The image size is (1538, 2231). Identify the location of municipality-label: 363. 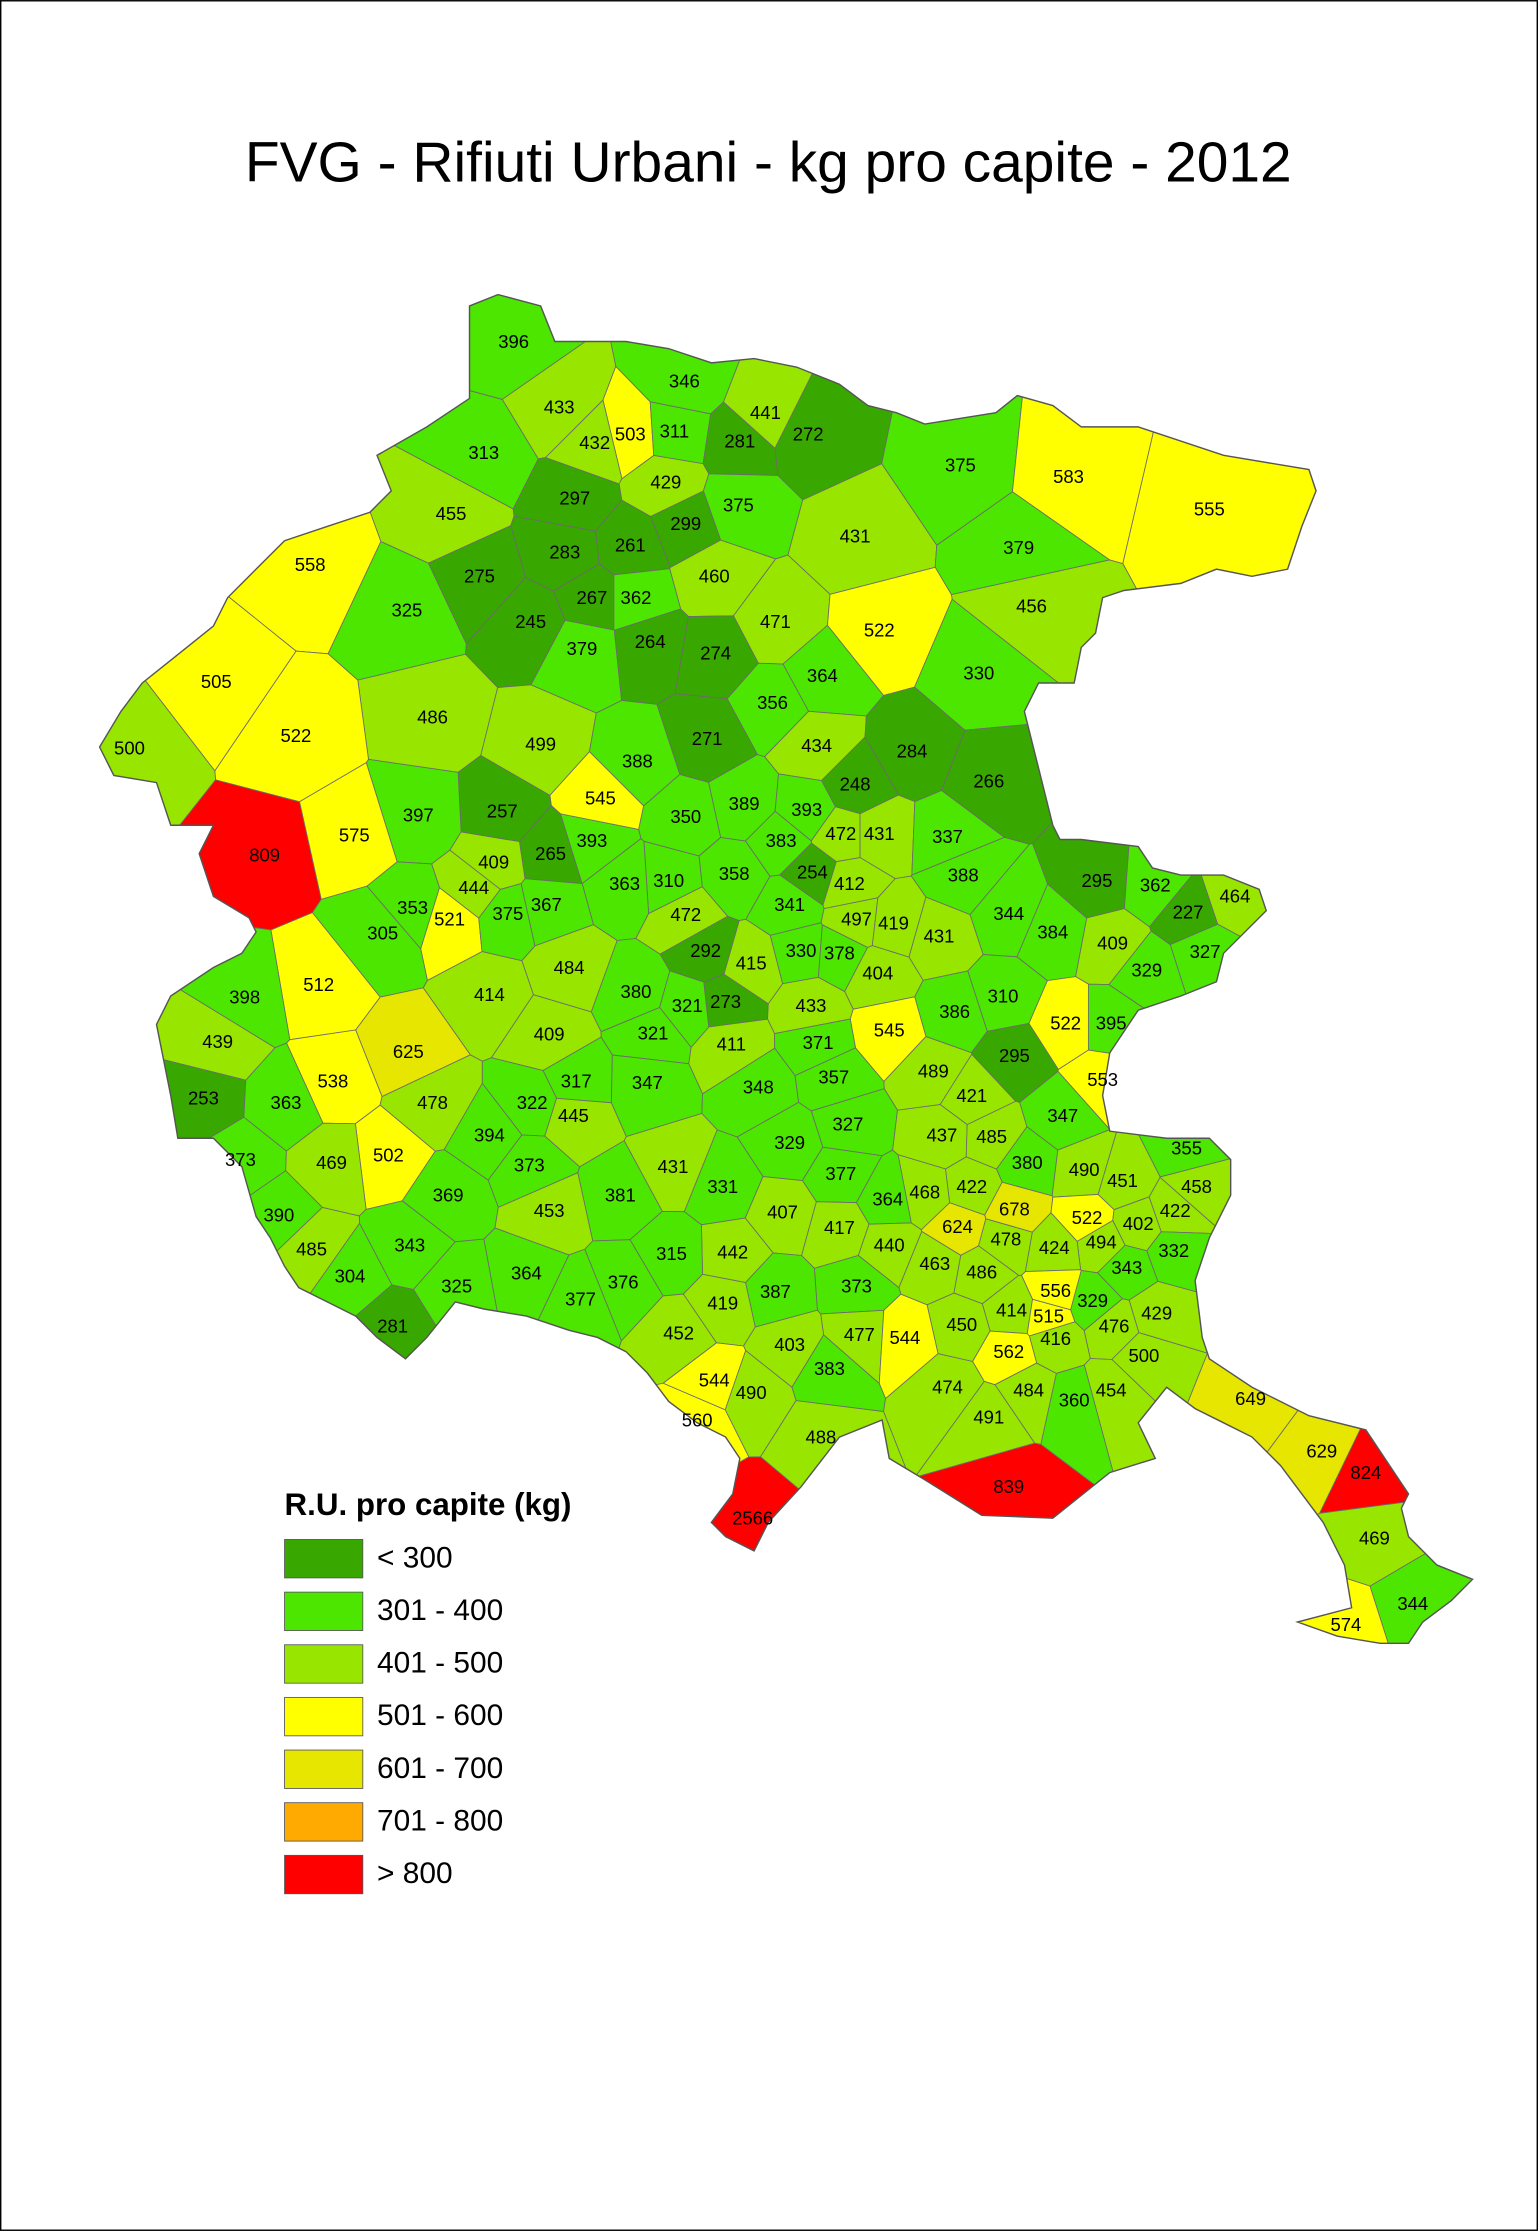
(286, 1102).